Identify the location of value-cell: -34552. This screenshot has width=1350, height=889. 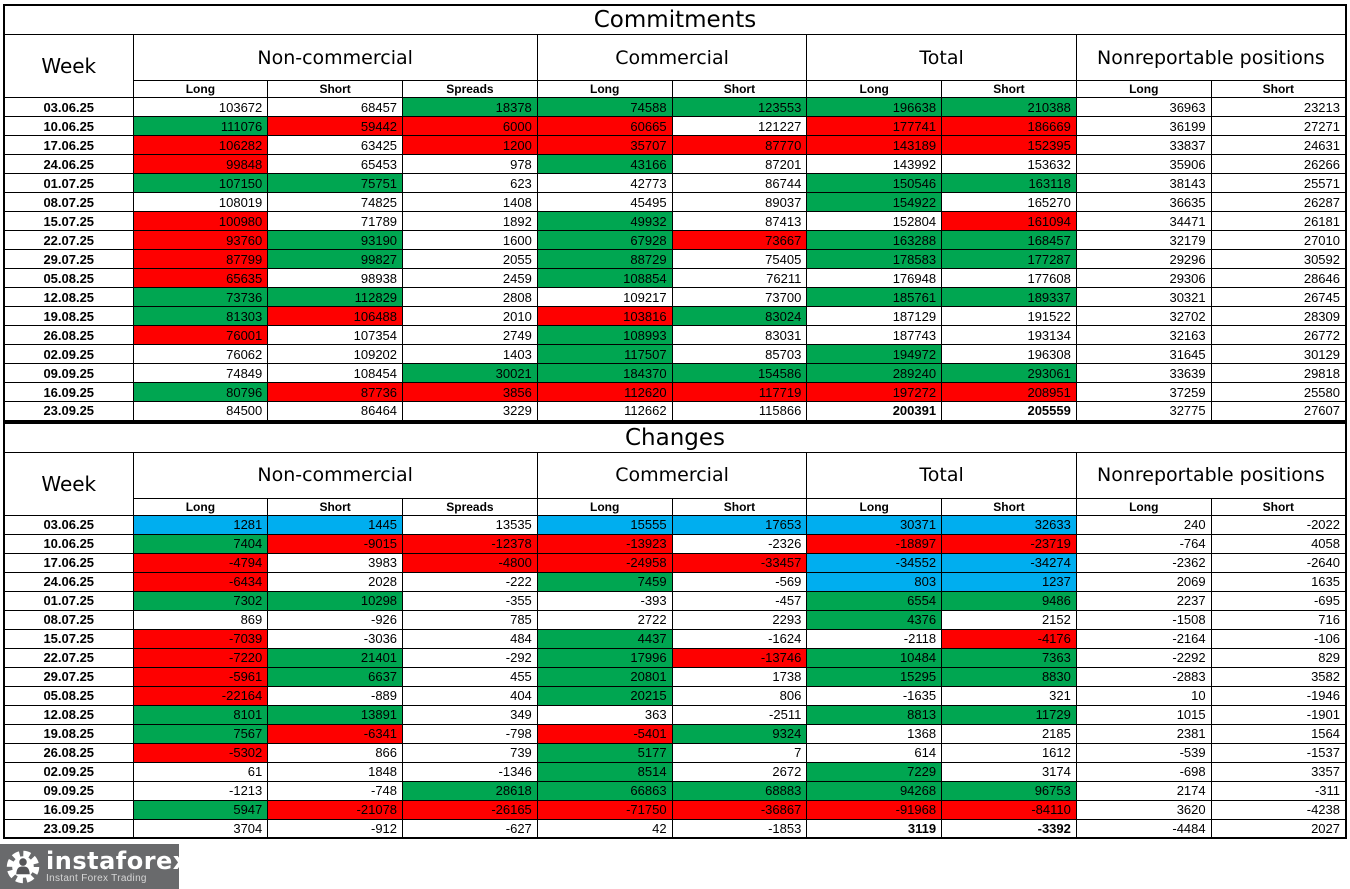
(874, 562).